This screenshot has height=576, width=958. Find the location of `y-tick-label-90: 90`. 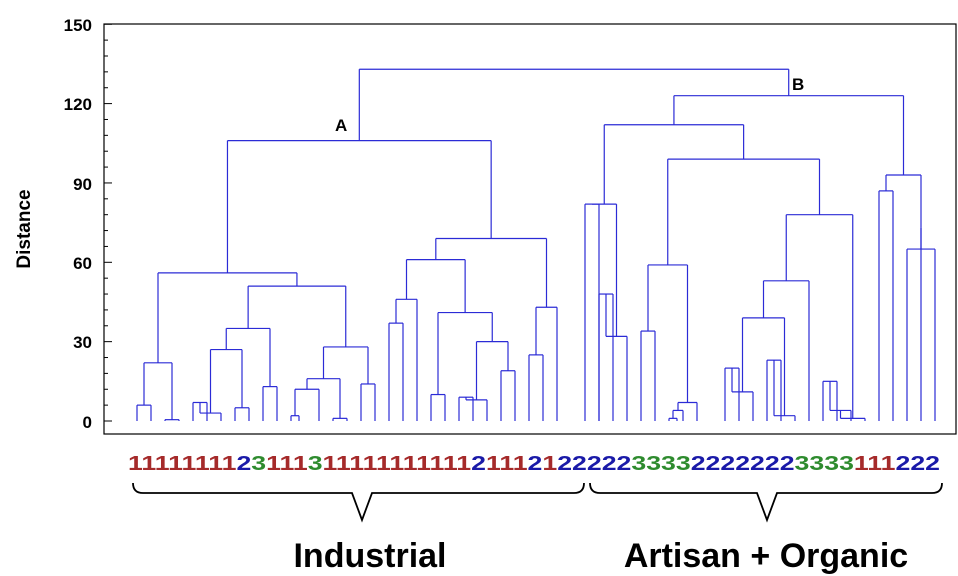

y-tick-label-90: 90 is located at coordinates (82, 184).